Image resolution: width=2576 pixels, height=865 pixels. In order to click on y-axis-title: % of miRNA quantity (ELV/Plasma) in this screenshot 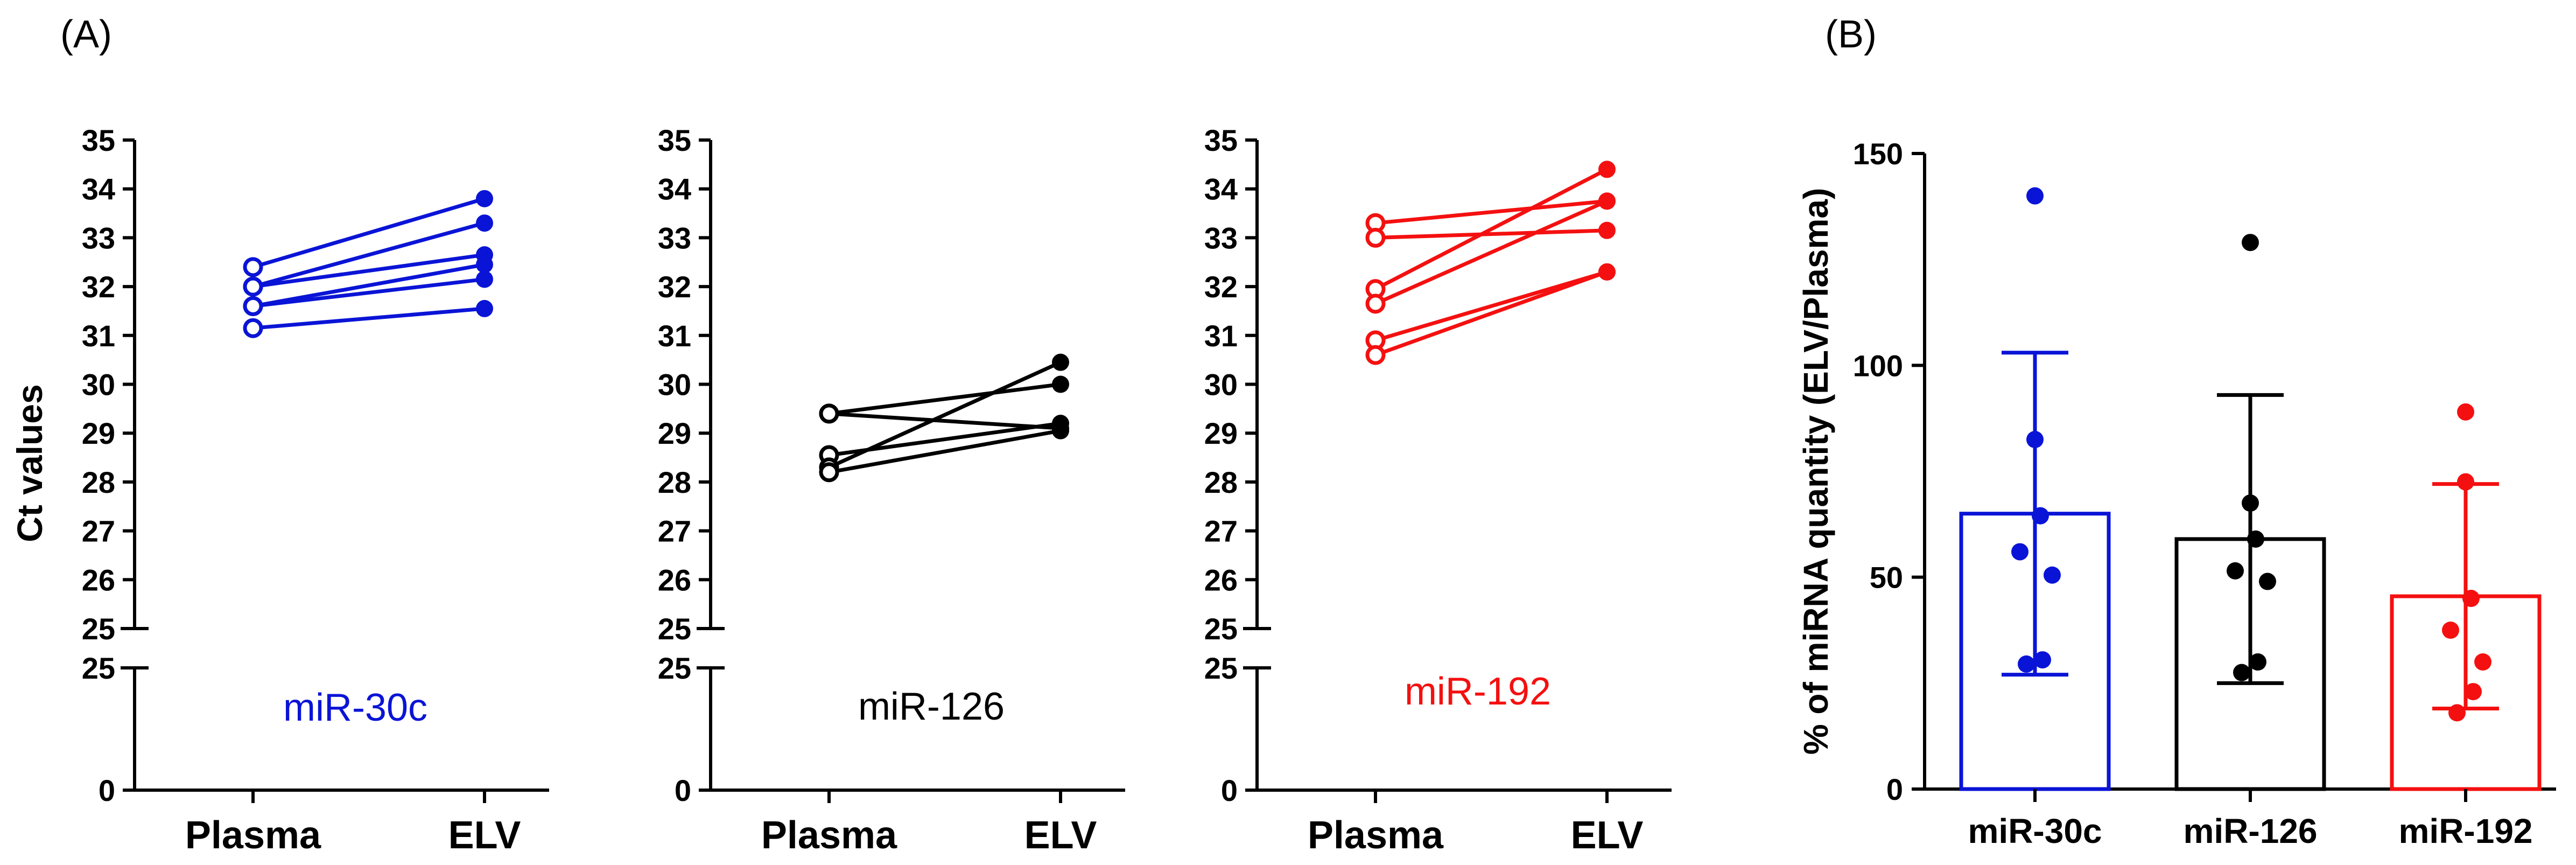, I will do `click(1815, 472)`.